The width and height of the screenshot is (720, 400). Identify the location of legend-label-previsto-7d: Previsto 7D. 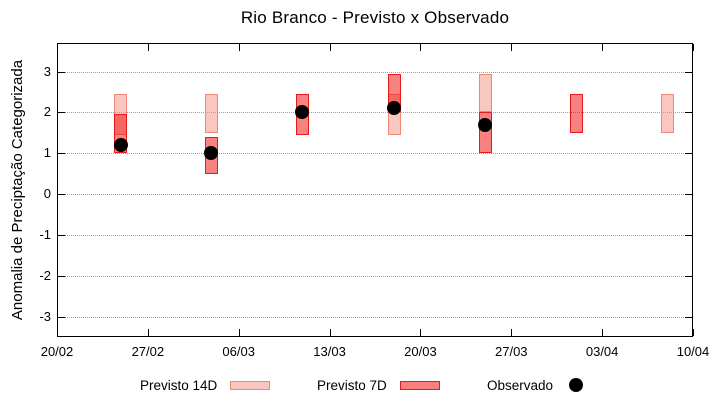
(352, 385).